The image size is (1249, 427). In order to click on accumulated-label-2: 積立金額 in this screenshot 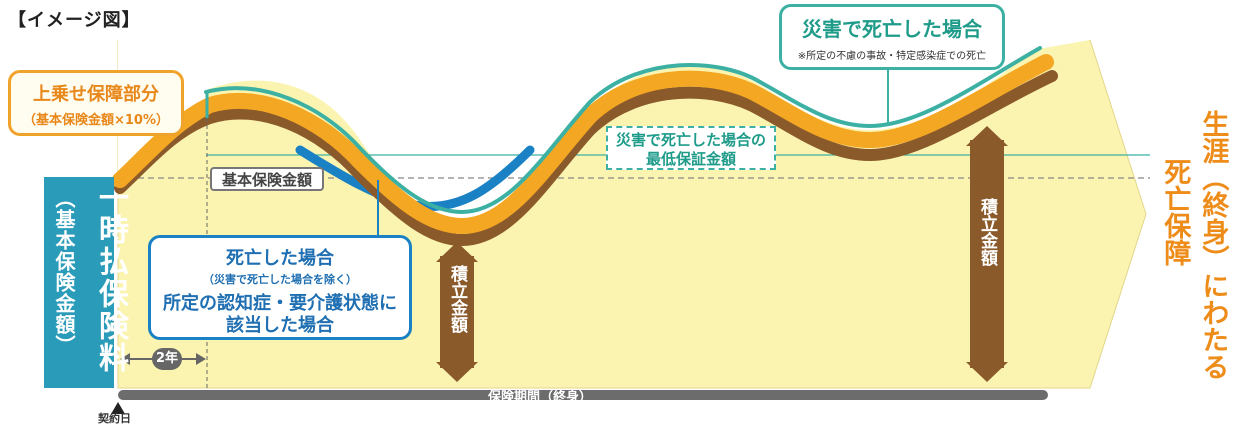, I will do `click(987, 232)`.